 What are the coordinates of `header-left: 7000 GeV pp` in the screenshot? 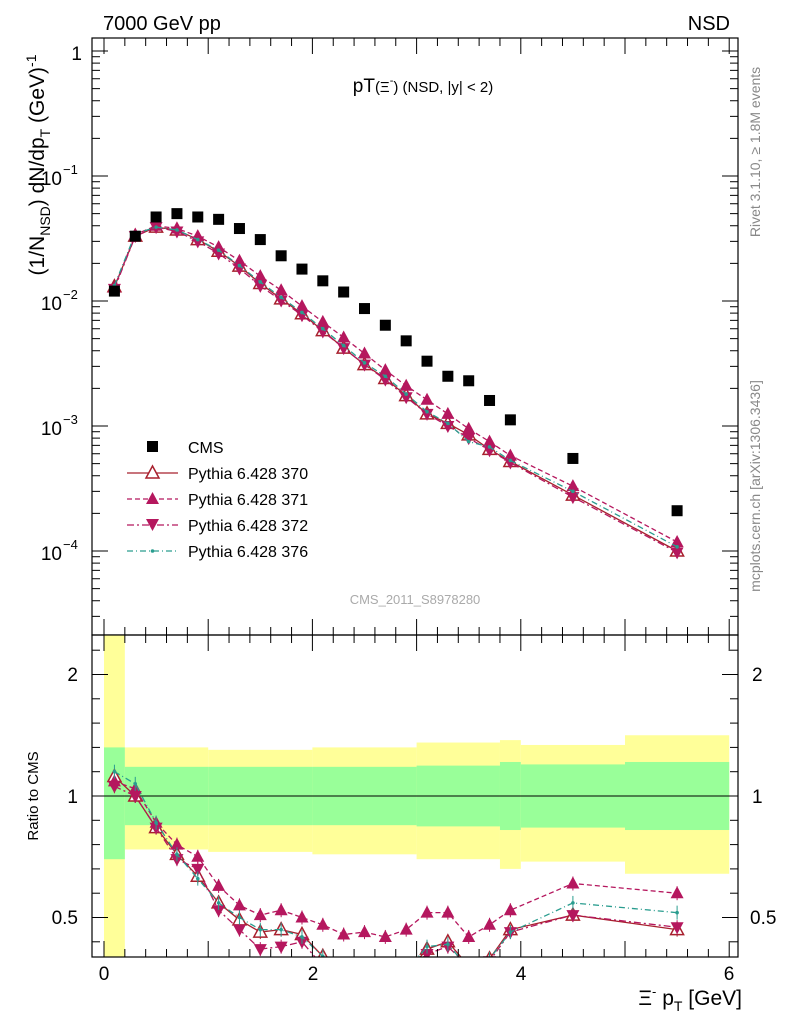 It's located at (162, 24).